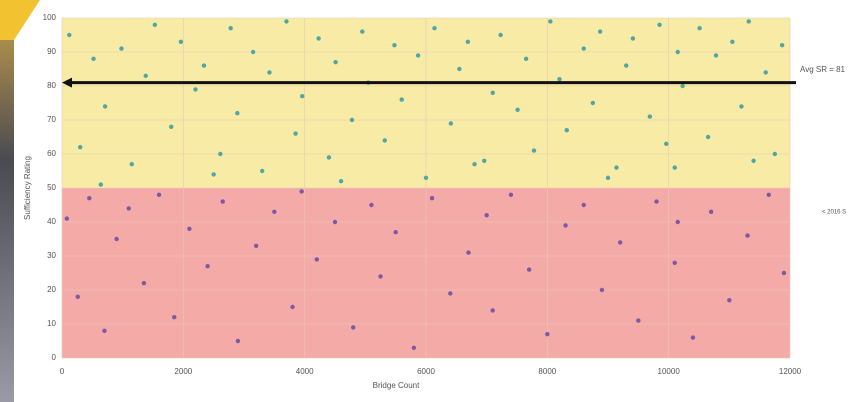 The image size is (862, 402). What do you see at coordinates (7, 201) in the screenshot?
I see `photo-strip` at bounding box center [7, 201].